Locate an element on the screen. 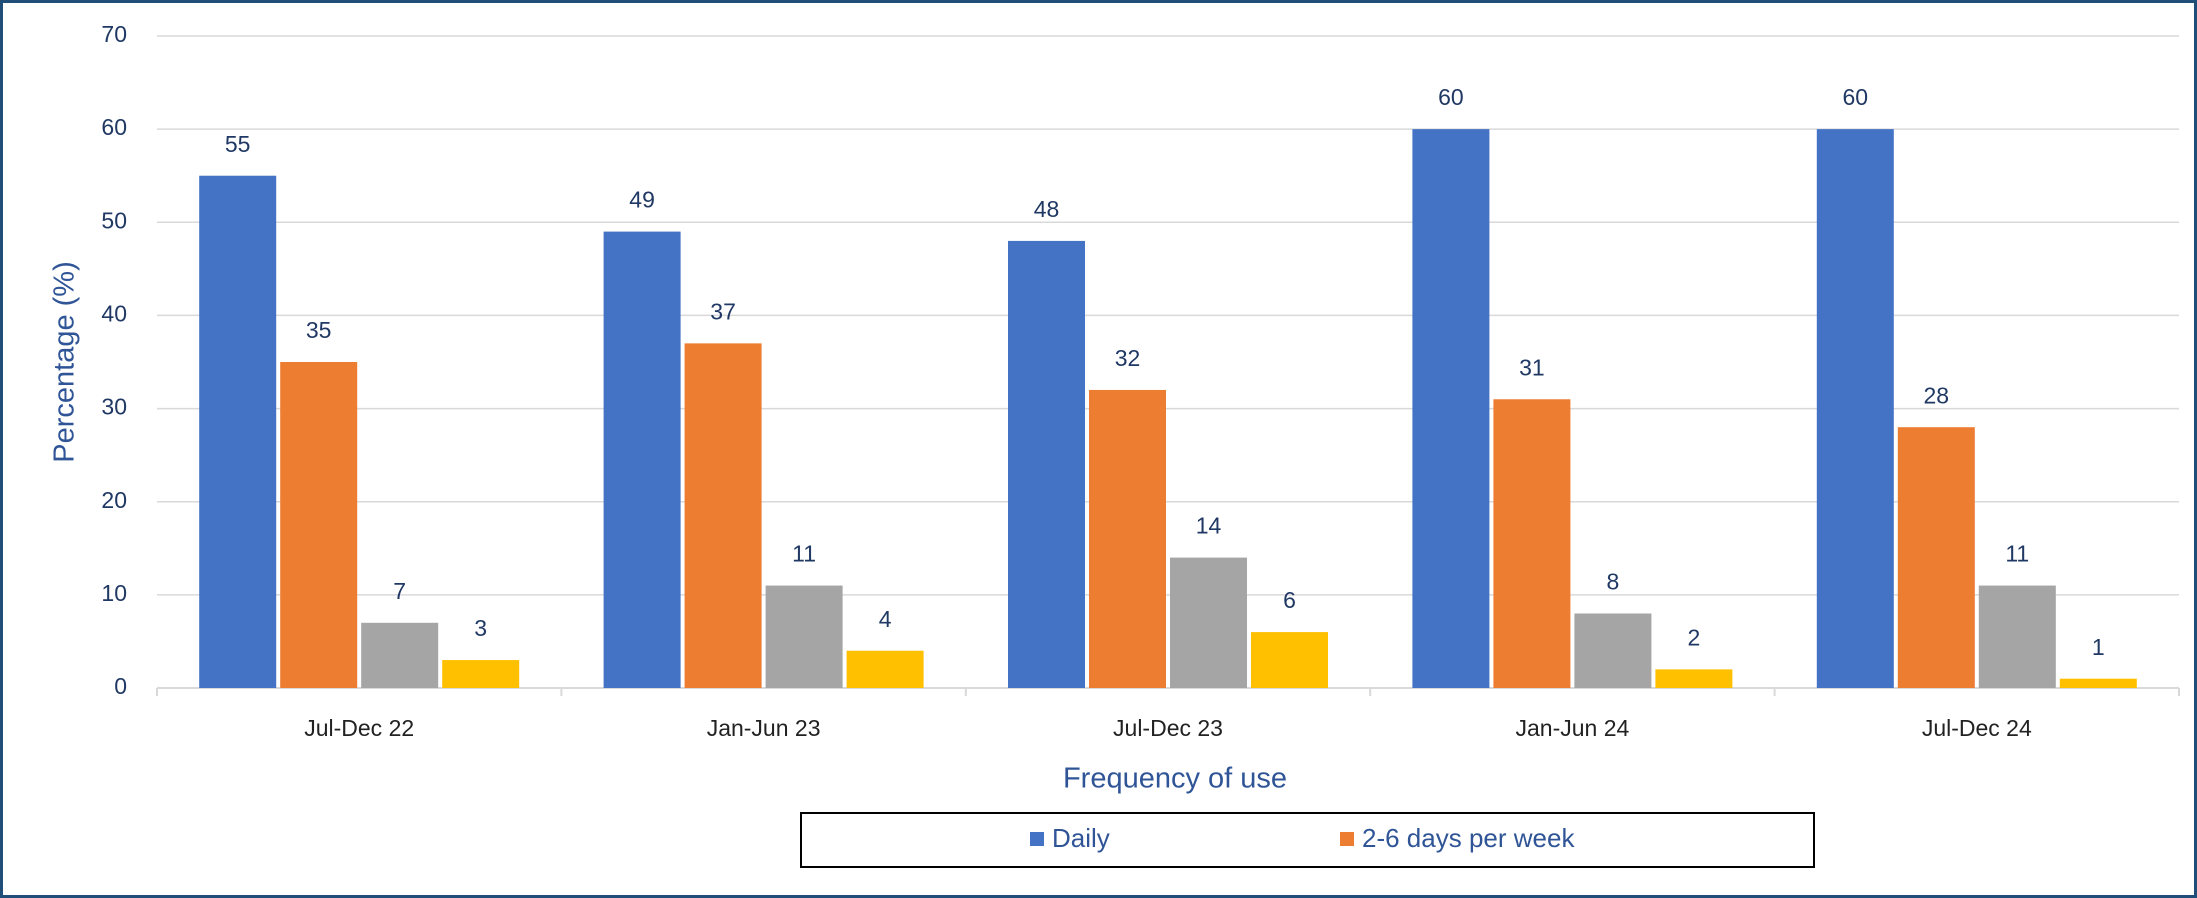  x-tick-label: Jan-Jun 24 is located at coordinates (1572, 728).